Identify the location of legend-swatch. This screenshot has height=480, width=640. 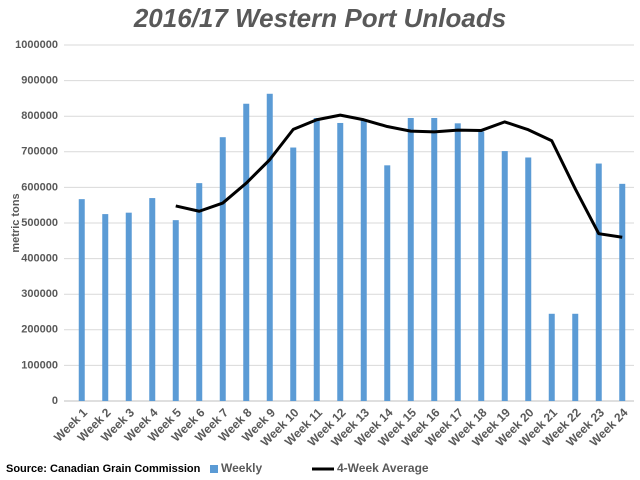
(214, 469).